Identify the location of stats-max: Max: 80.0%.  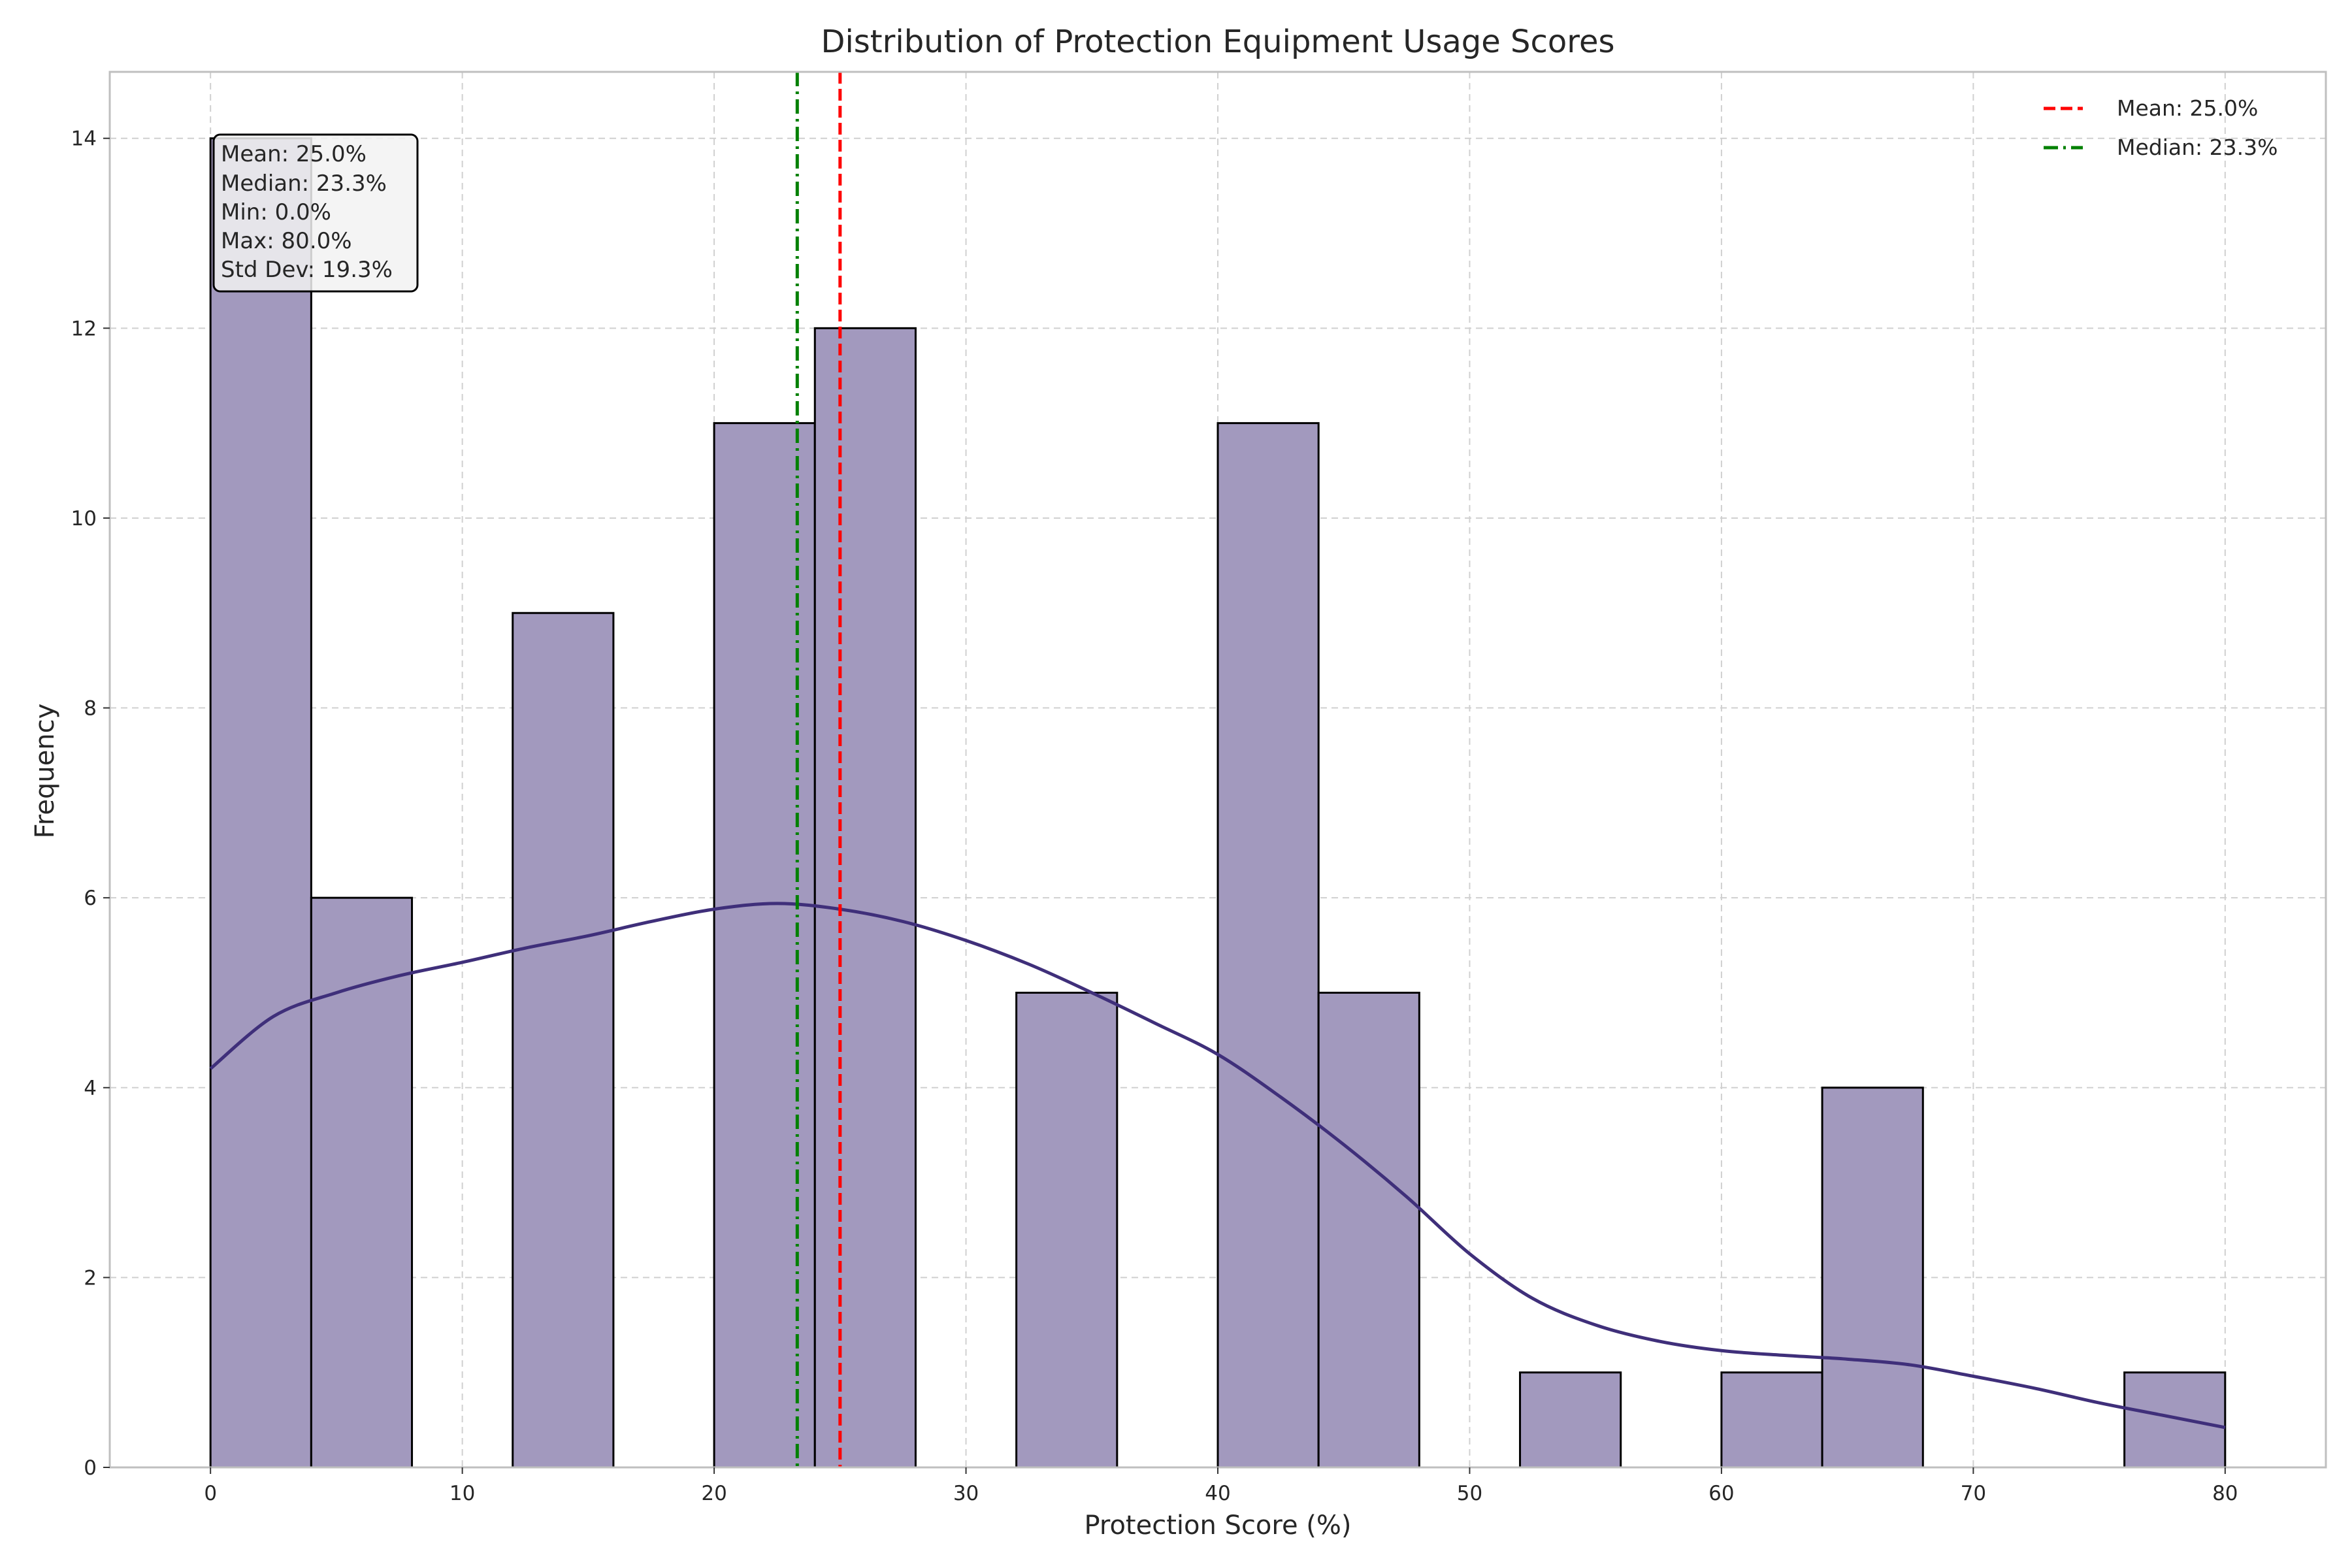
(286, 241).